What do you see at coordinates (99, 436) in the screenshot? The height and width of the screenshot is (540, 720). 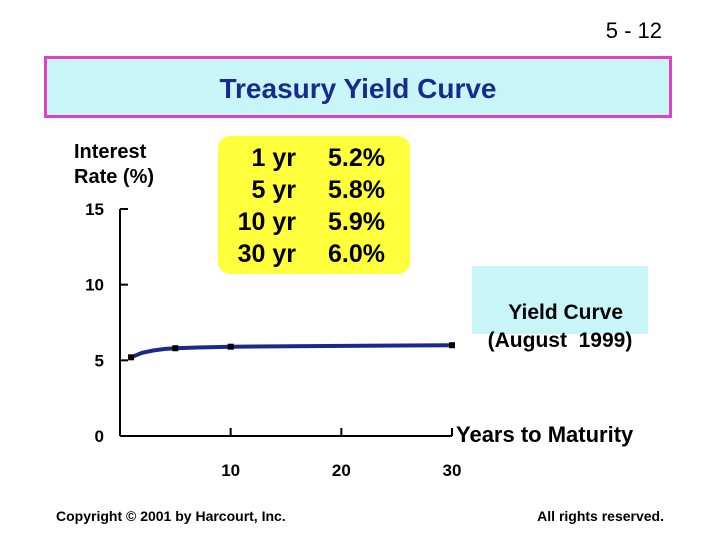 I see `y-tick-label: 0` at bounding box center [99, 436].